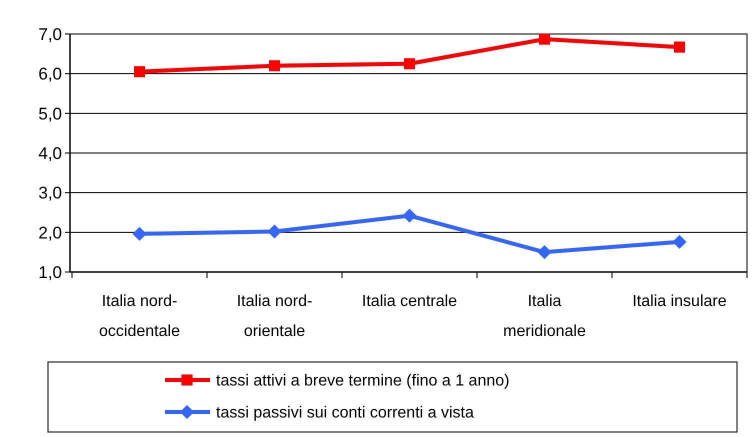 Image resolution: width=752 pixels, height=437 pixels. What do you see at coordinates (345, 413) in the screenshot?
I see `legend-label: tassi passivi sui conti correnti a vista` at bounding box center [345, 413].